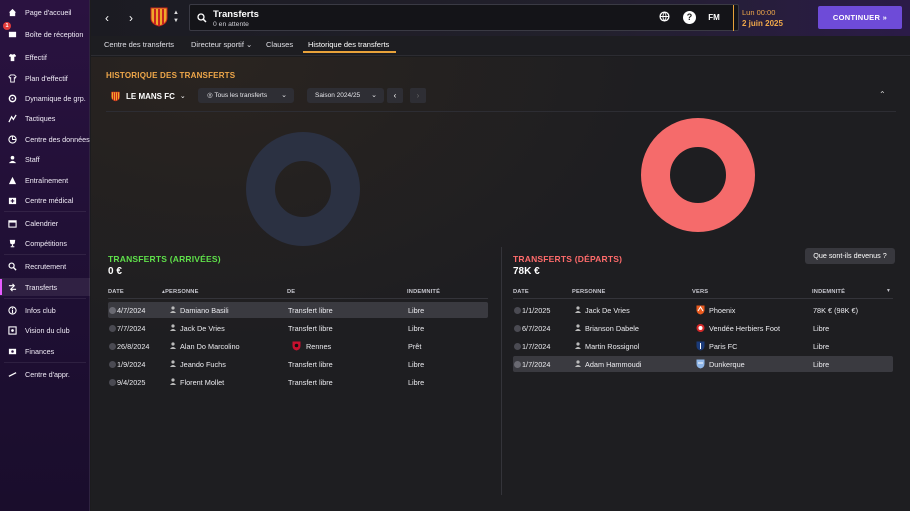 This screenshot has height=511, width=910. Describe the element at coordinates (45, 159) in the screenshot. I see `sidebar-item-staff: Staff` at that location.